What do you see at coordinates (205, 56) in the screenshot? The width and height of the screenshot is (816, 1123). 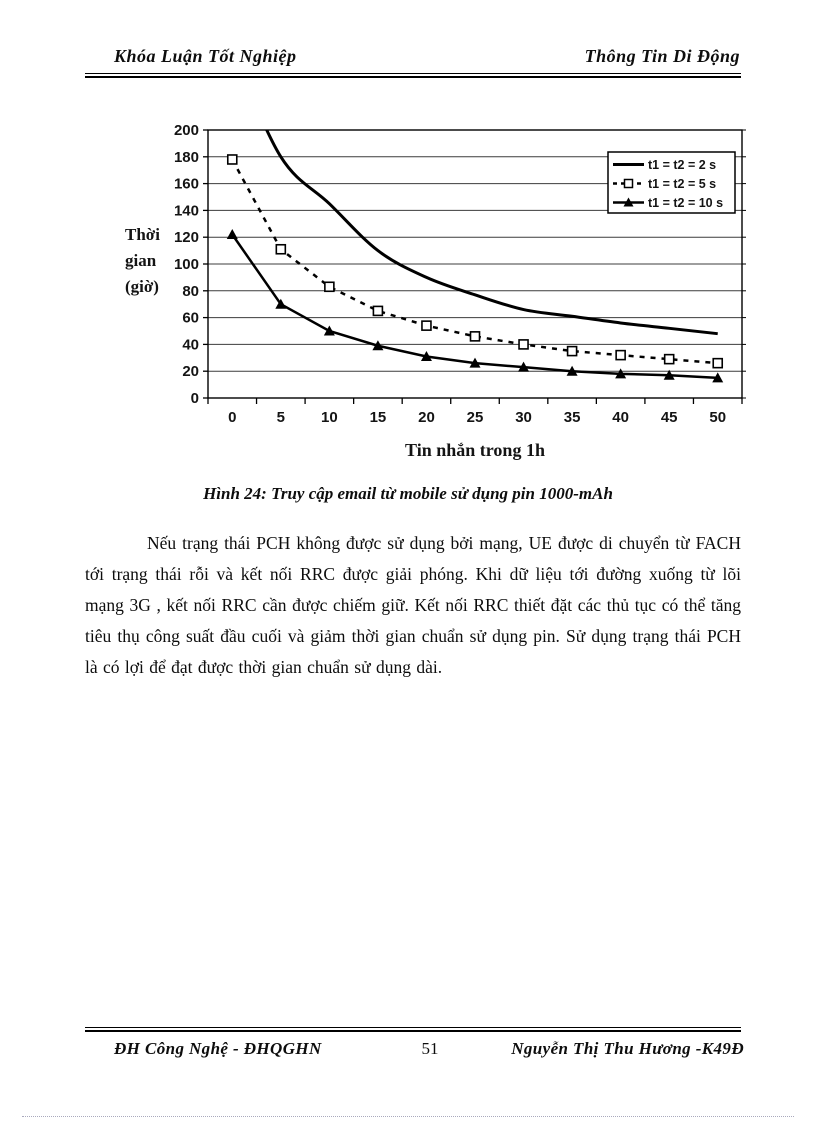 I see `header-left-title: Khóa Luận Tốt Nghiệp` at bounding box center [205, 56].